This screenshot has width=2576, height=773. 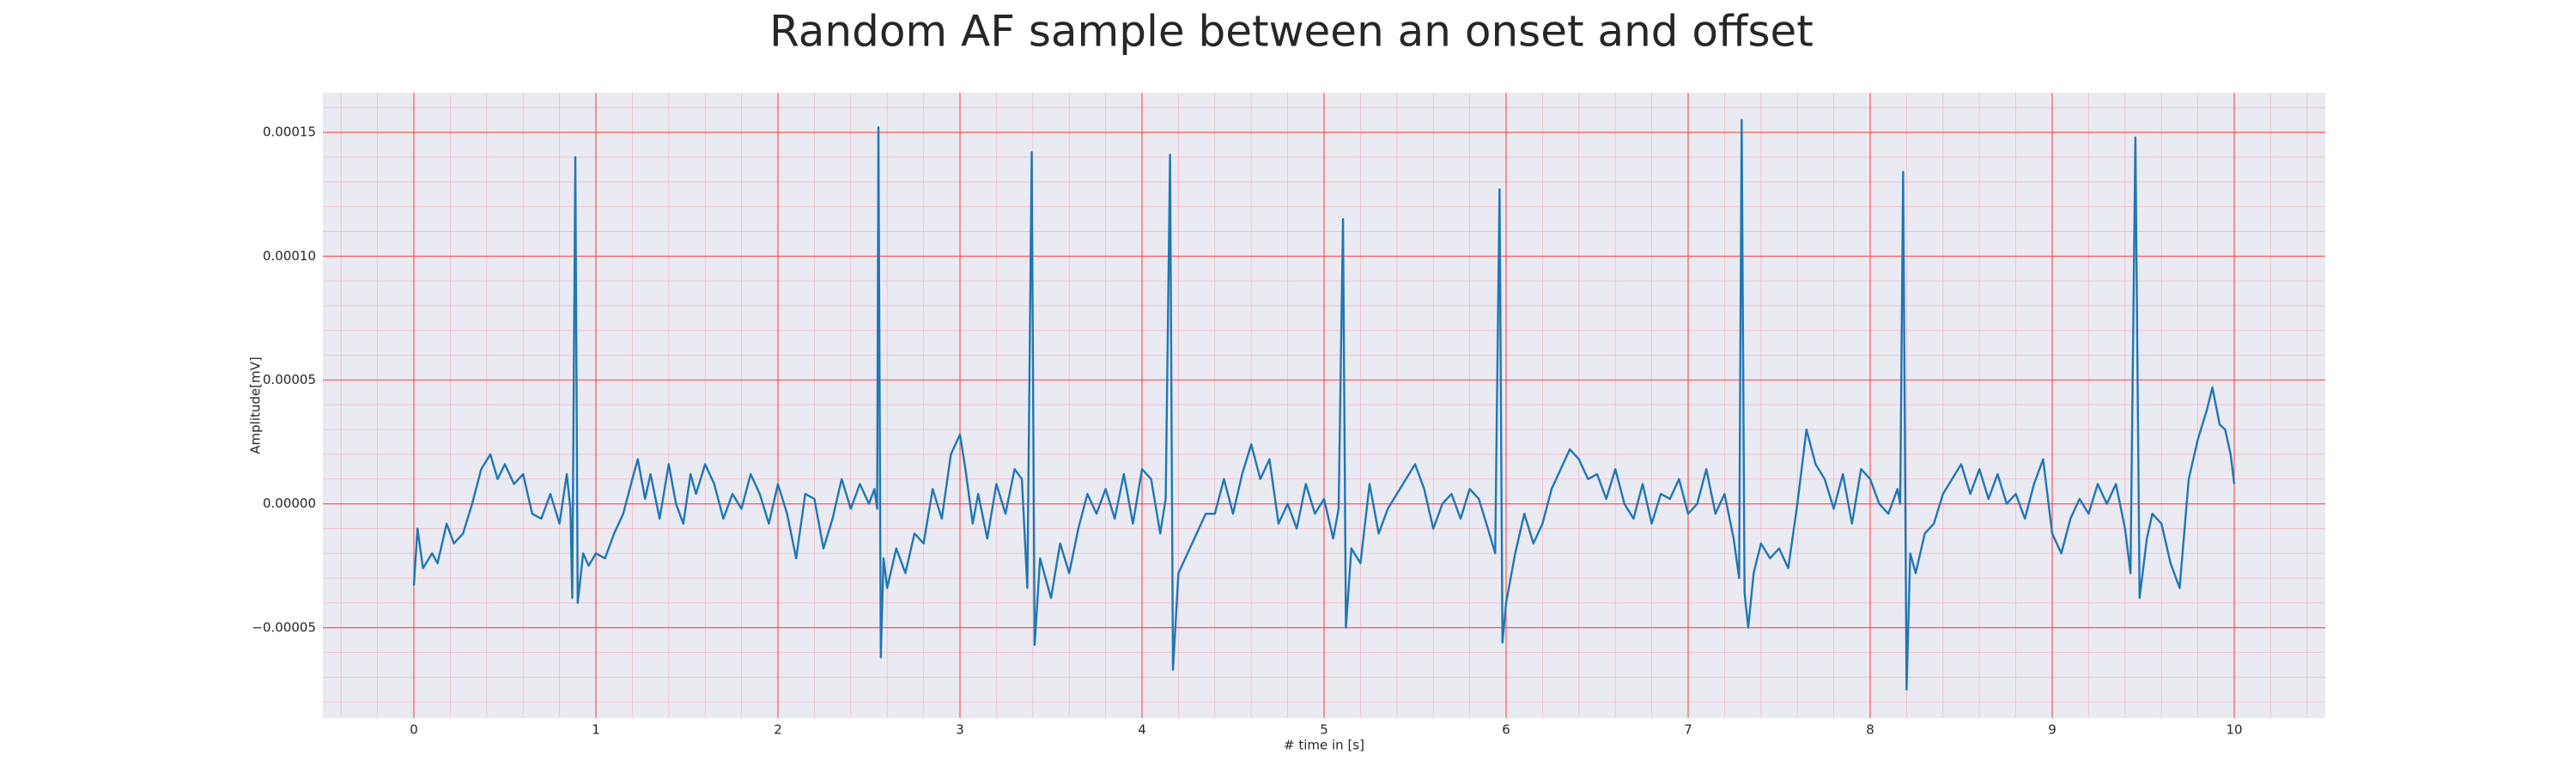 What do you see at coordinates (290, 379) in the screenshot?
I see `y-tick-label: 0.00005` at bounding box center [290, 379].